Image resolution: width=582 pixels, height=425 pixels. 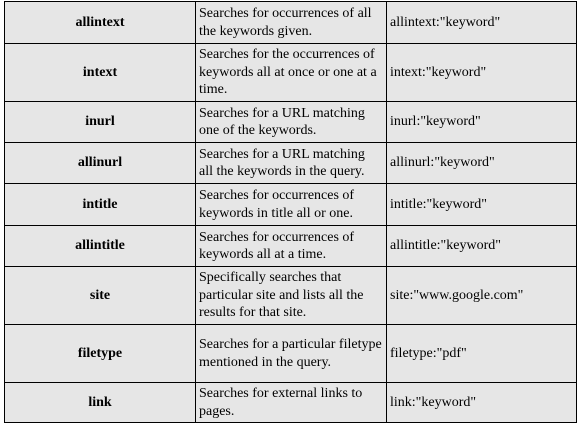 What do you see at coordinates (481, 402) in the screenshot?
I see `example-cell: link:"keyword"` at bounding box center [481, 402].